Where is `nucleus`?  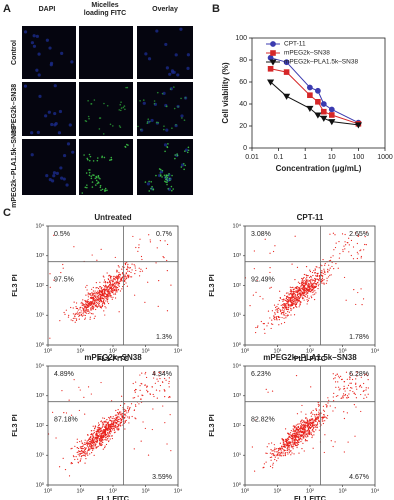 nucleus is located at coordinates (57, 173).